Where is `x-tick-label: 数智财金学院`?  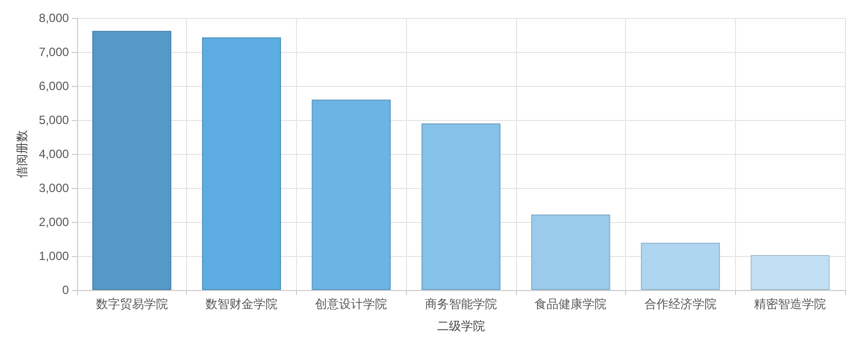
x-tick-label: 数智财金学院 is located at coordinates (242, 304).